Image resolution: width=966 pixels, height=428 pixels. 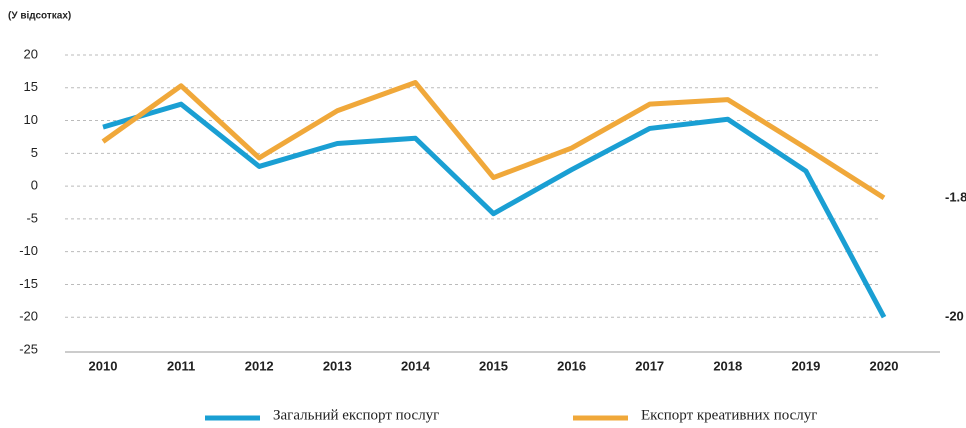 What do you see at coordinates (727, 365) in the screenshot?
I see `x-tick-label: 2018` at bounding box center [727, 365].